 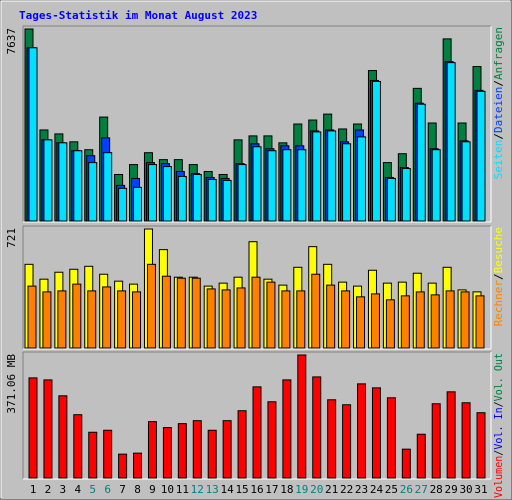 I want to click on x-tick-label: 17, so click(x=271, y=489).